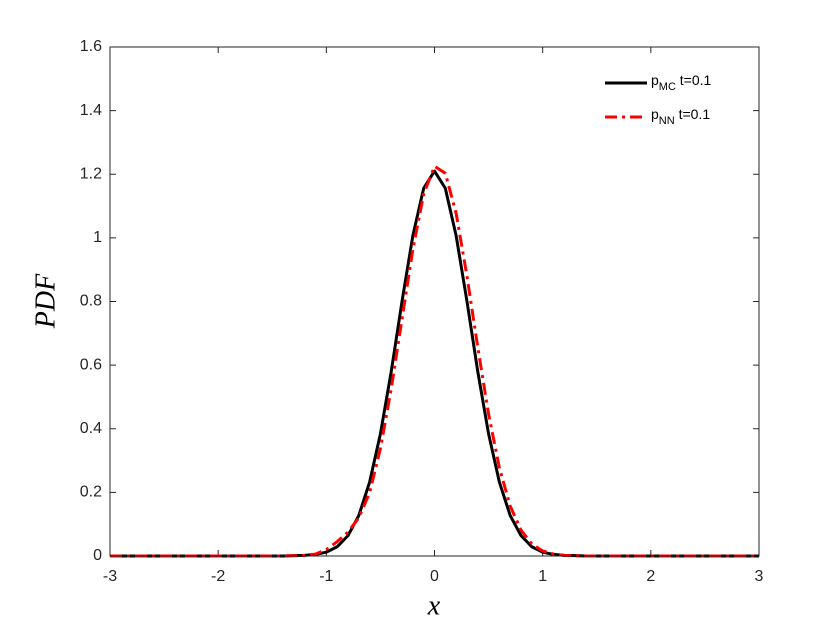  Describe the element at coordinates (681, 82) in the screenshot. I see `legend-label: pMC t=0.1` at that location.